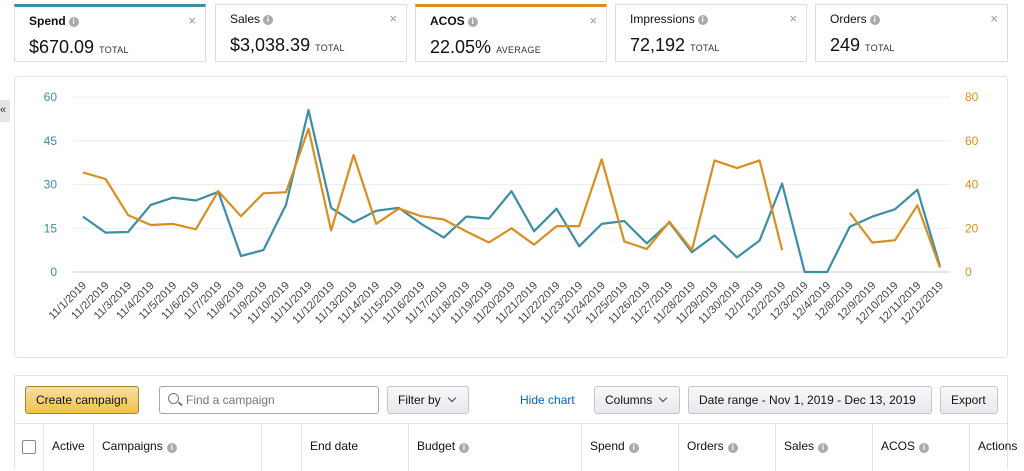  Describe the element at coordinates (82, 400) in the screenshot. I see `create-campaign-button: Create campaign` at that location.